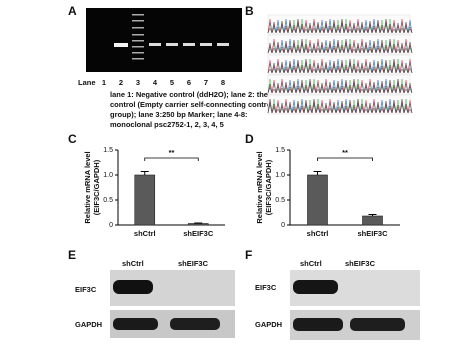 This screenshot has height=351, width=474. What do you see at coordinates (87, 82) in the screenshot?
I see `lane-title: Lane` at bounding box center [87, 82].